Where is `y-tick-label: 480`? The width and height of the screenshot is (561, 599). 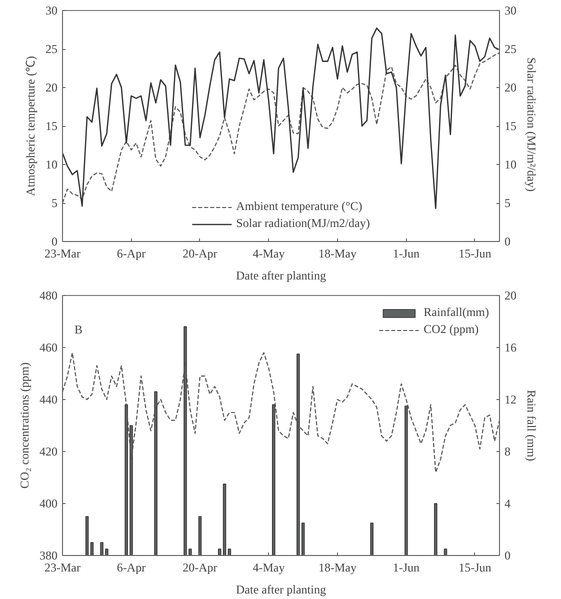 y-tick-label: 480 is located at coordinates (49, 295).